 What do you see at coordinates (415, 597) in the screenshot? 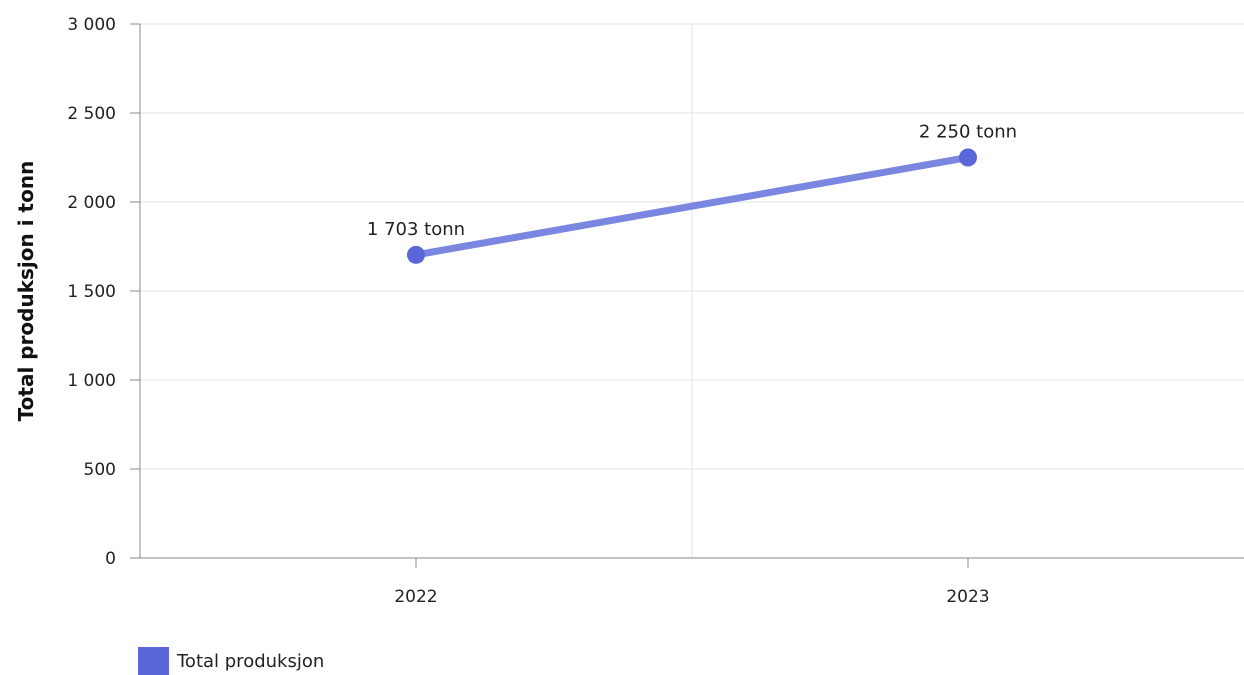
I see `x-tick-label: 2022` at bounding box center [415, 597].